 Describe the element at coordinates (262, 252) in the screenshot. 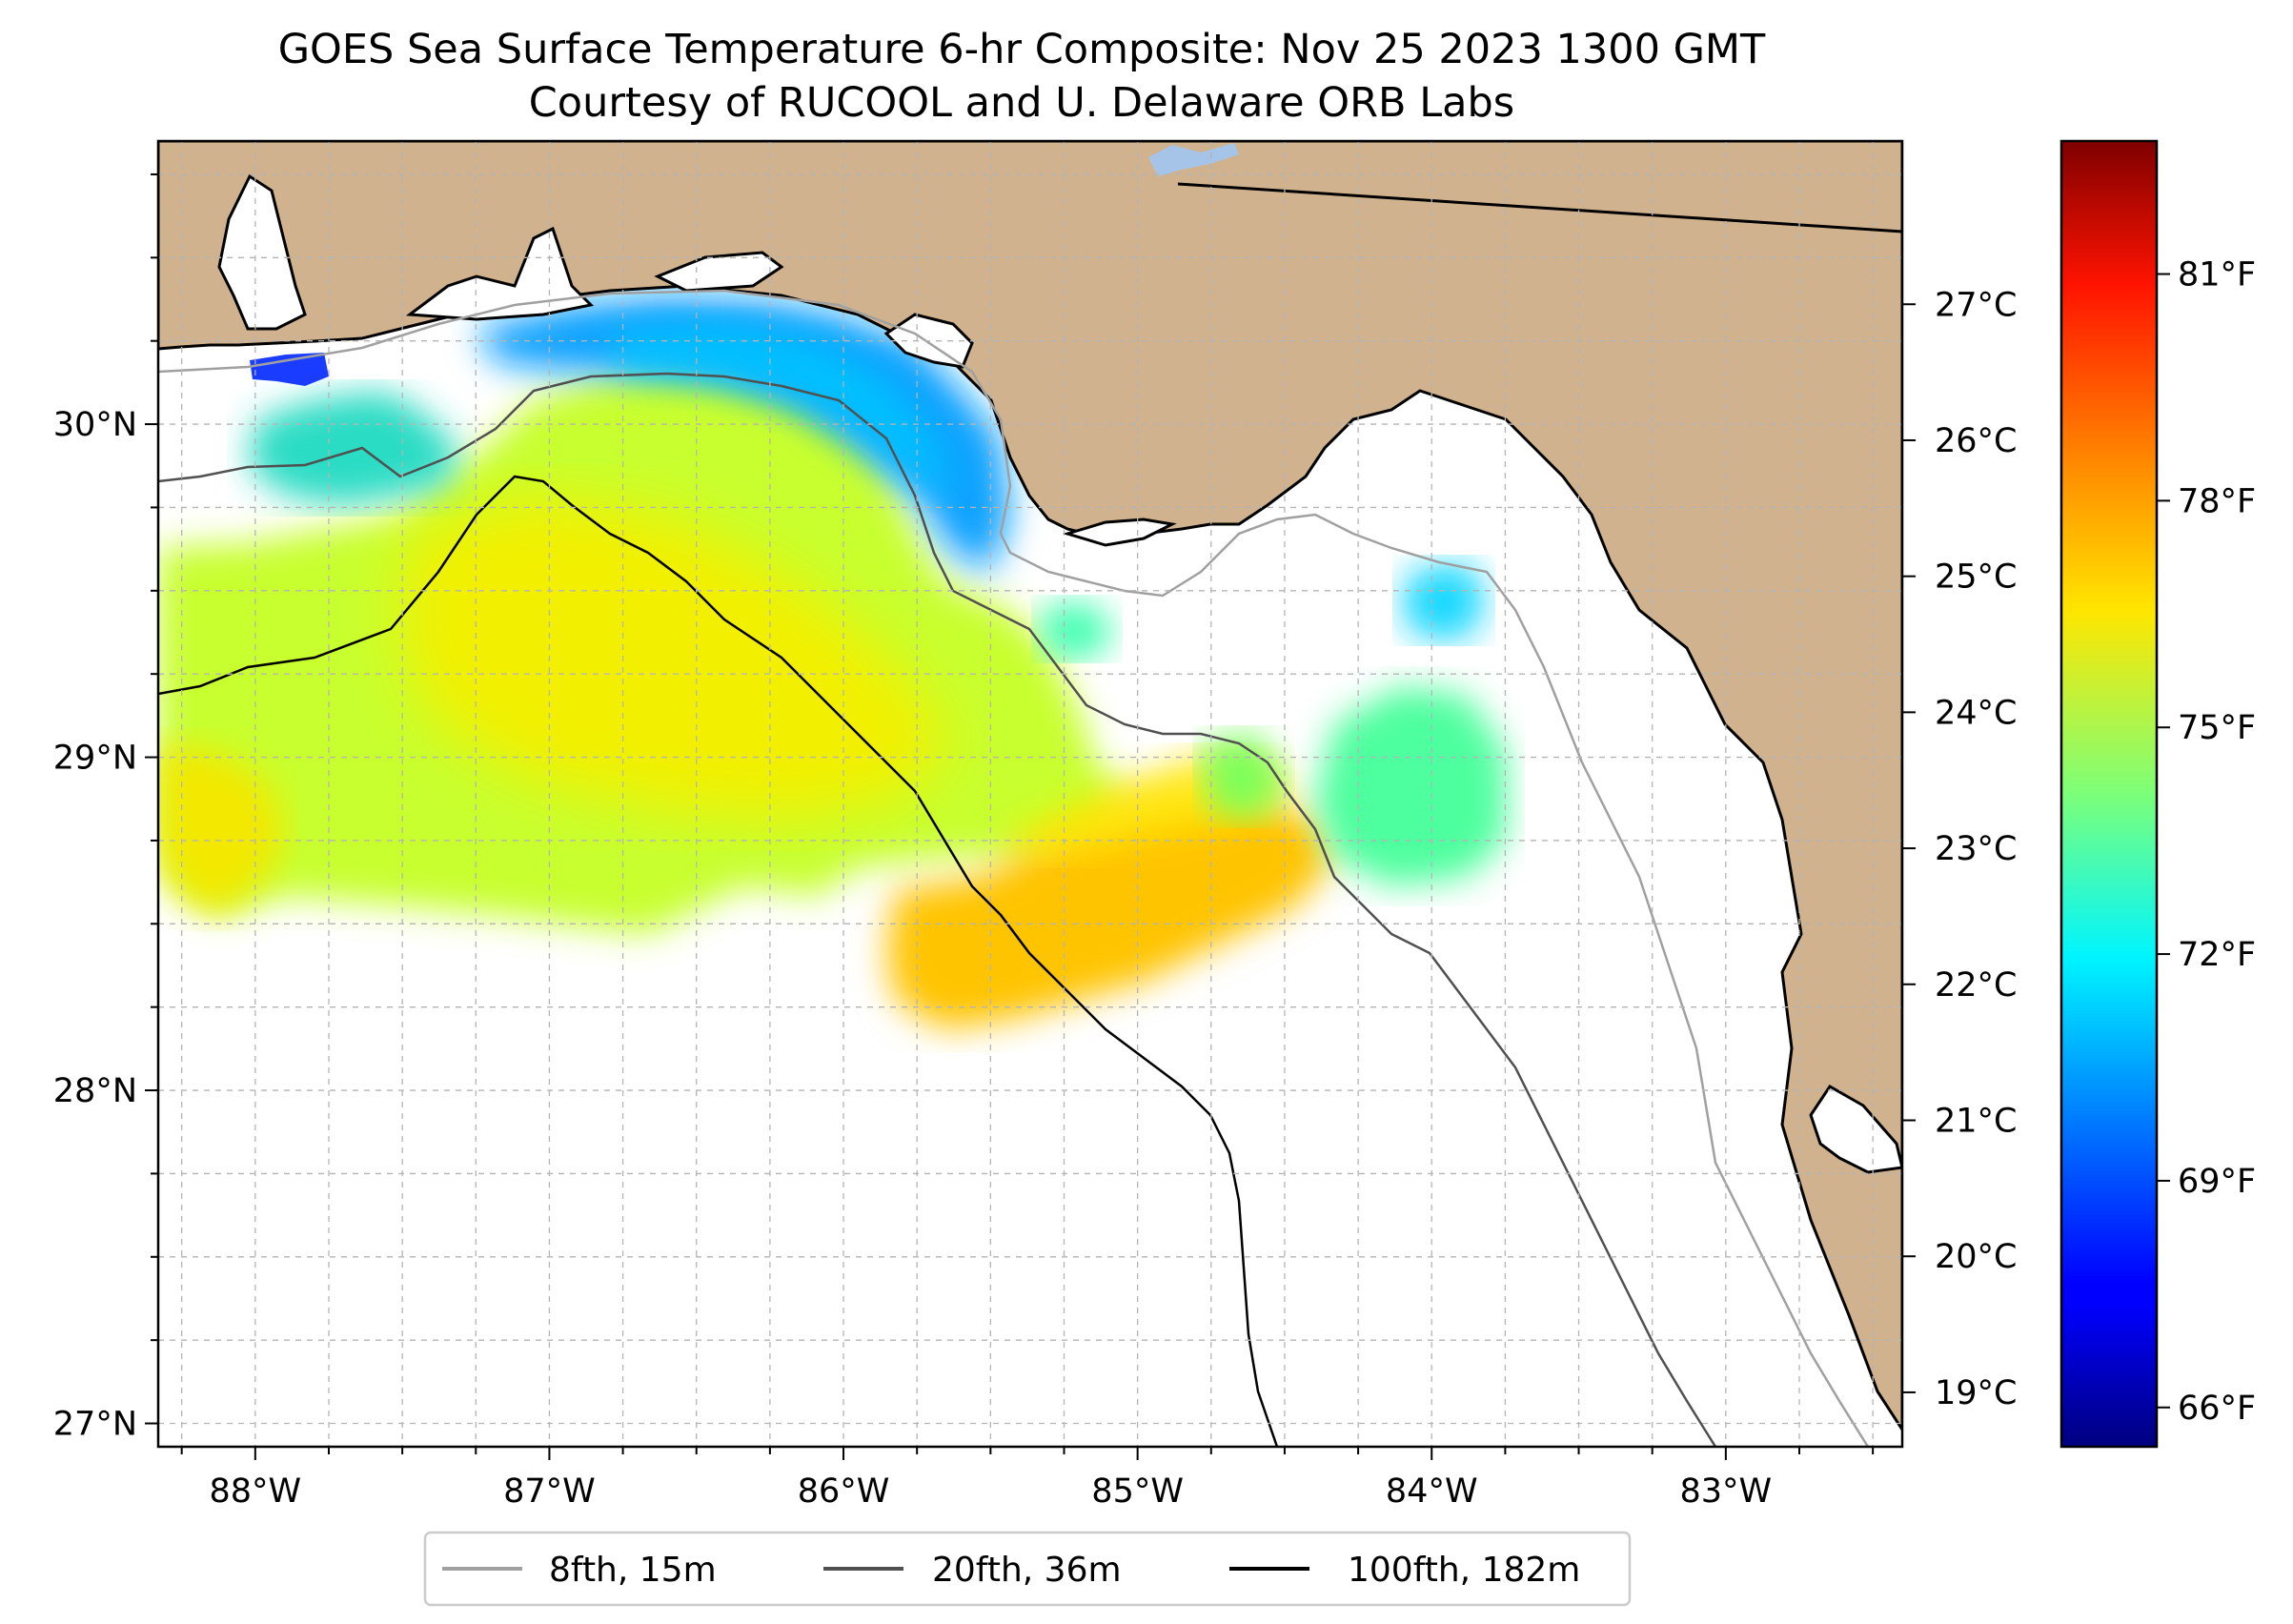

I see `mobile-bay` at that location.